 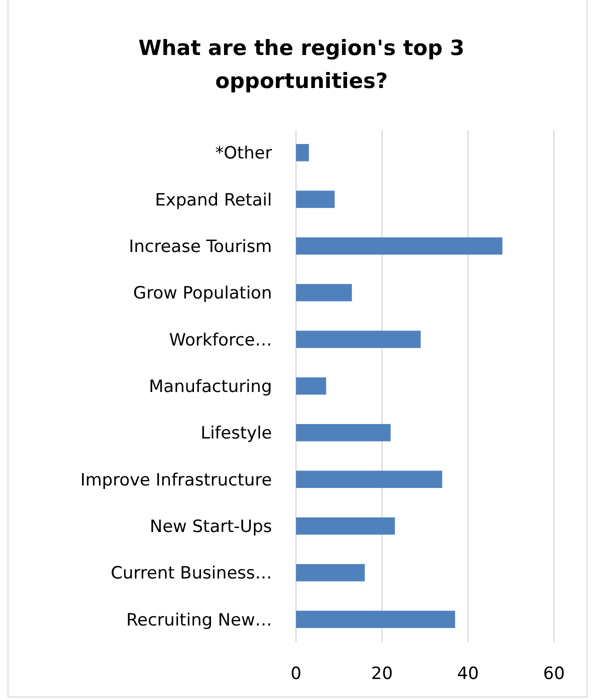 I want to click on y-tick-label: Manufacturing, so click(x=210, y=386).